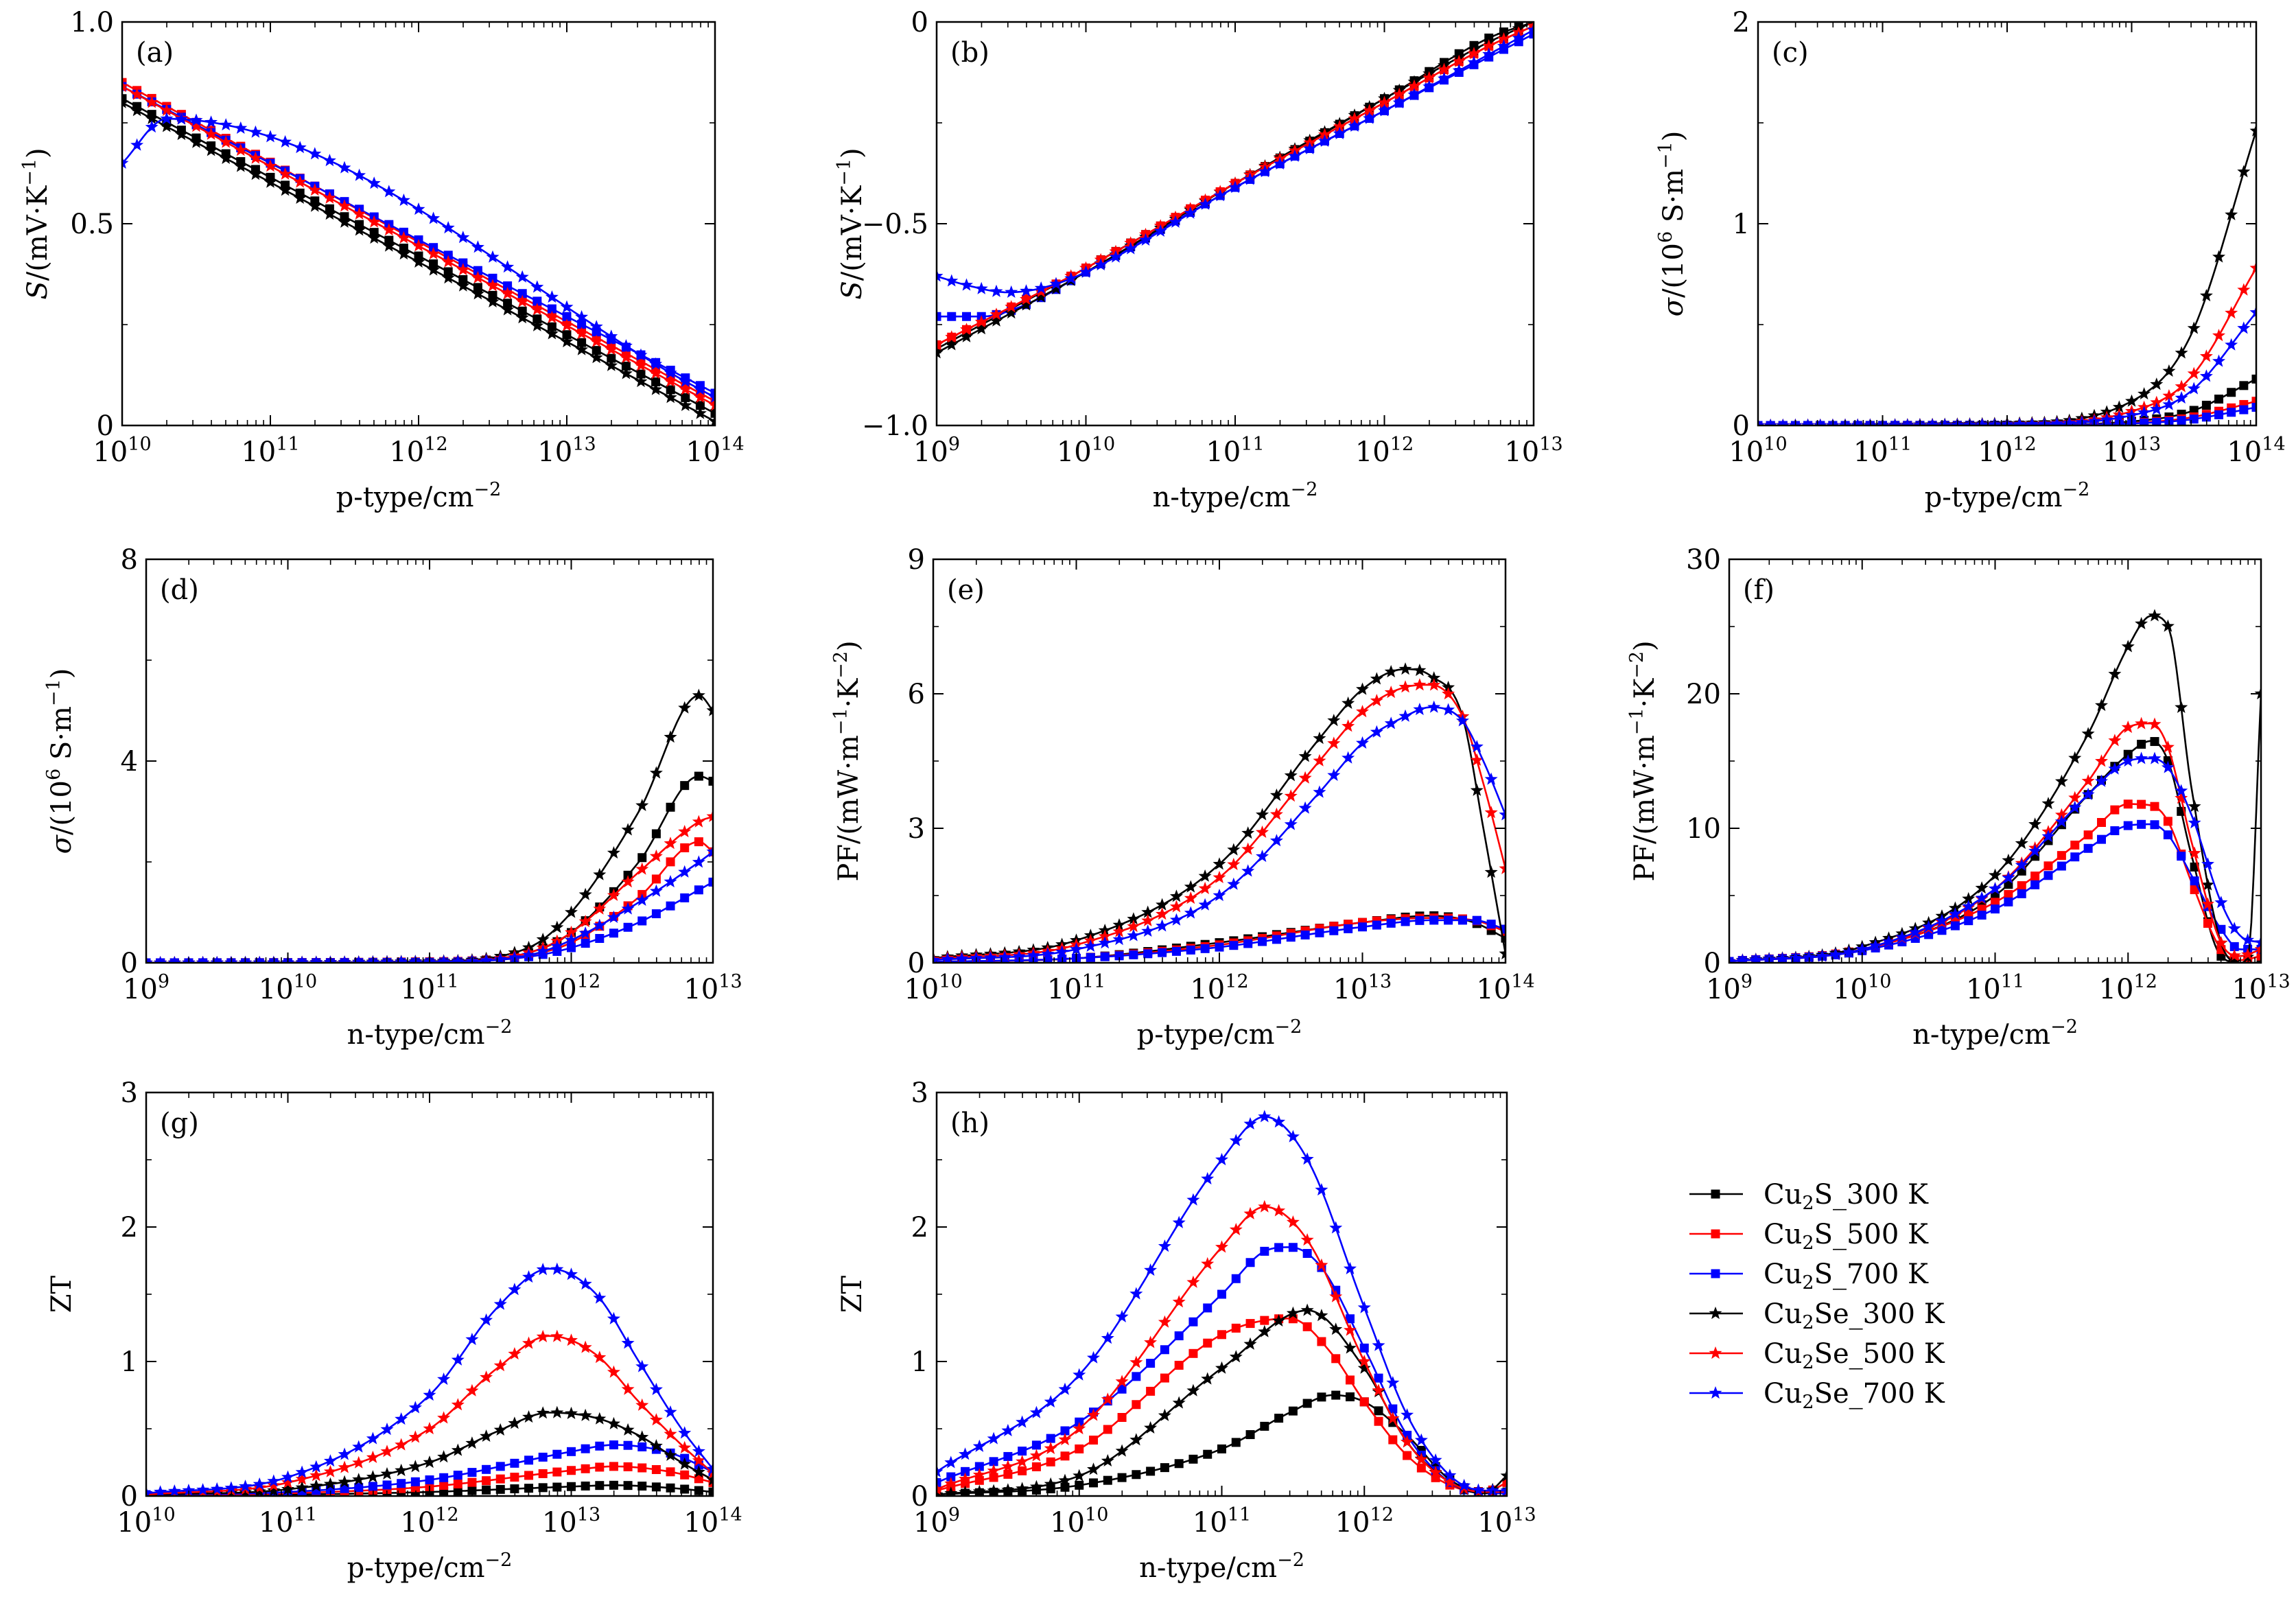  What do you see at coordinates (1854, 1396) in the screenshot?
I see `legend-label: Cu2Se_700 K` at bounding box center [1854, 1396].